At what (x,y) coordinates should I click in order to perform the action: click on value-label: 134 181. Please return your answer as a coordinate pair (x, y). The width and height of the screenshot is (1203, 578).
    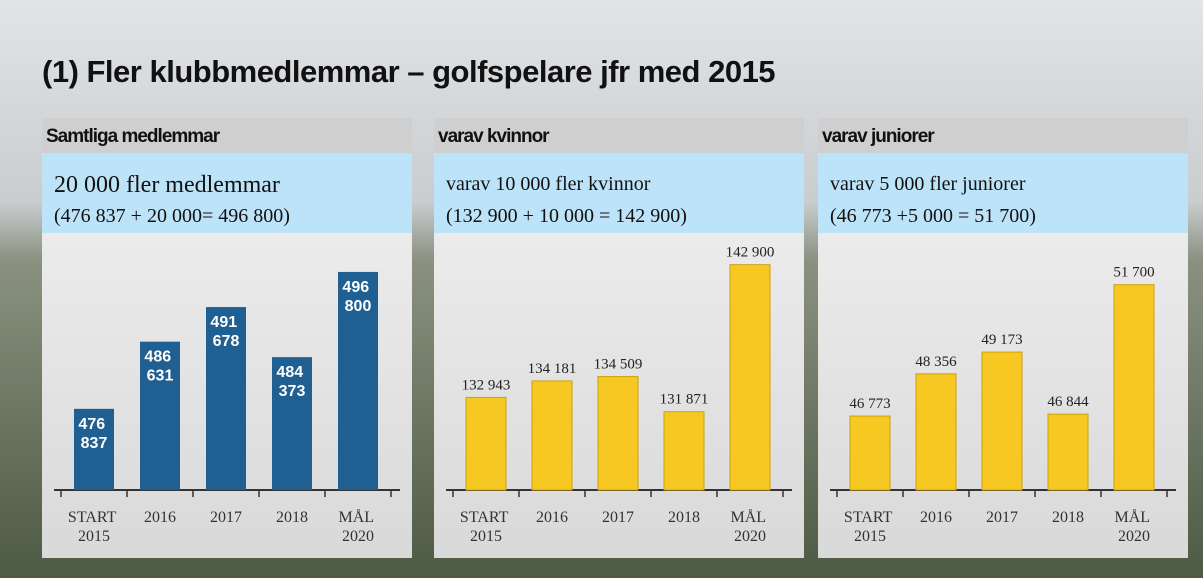
    Looking at the image, I should click on (552, 369).